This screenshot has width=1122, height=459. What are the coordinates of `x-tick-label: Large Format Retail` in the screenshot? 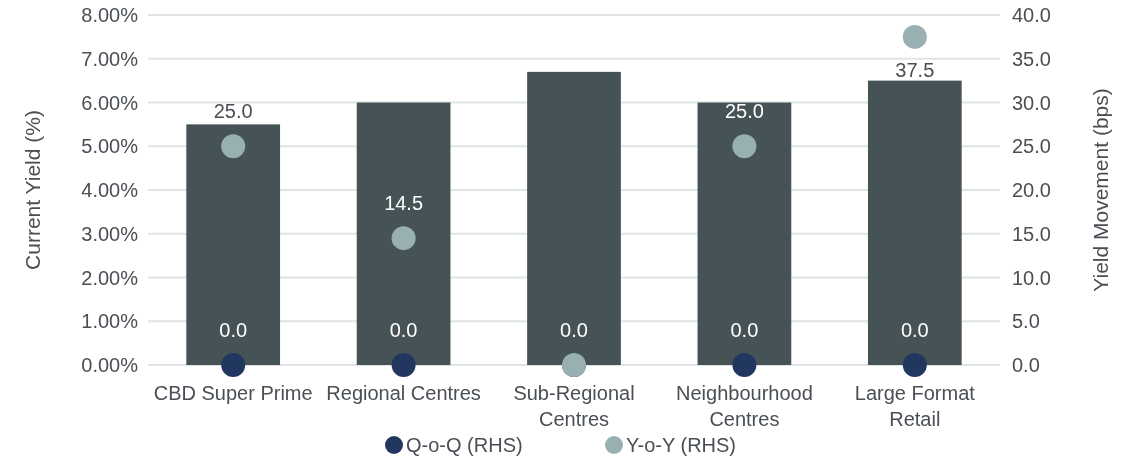 It's located at (915, 406).